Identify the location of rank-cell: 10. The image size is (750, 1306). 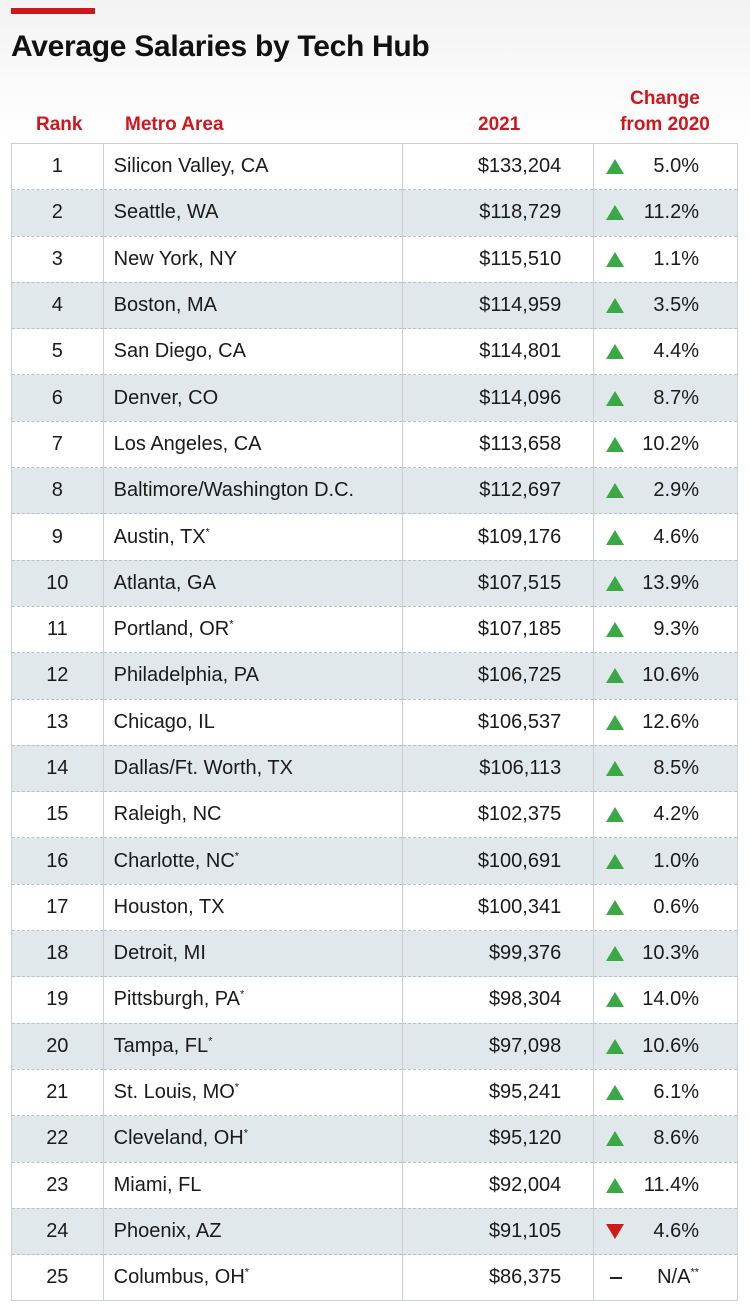
(57, 583).